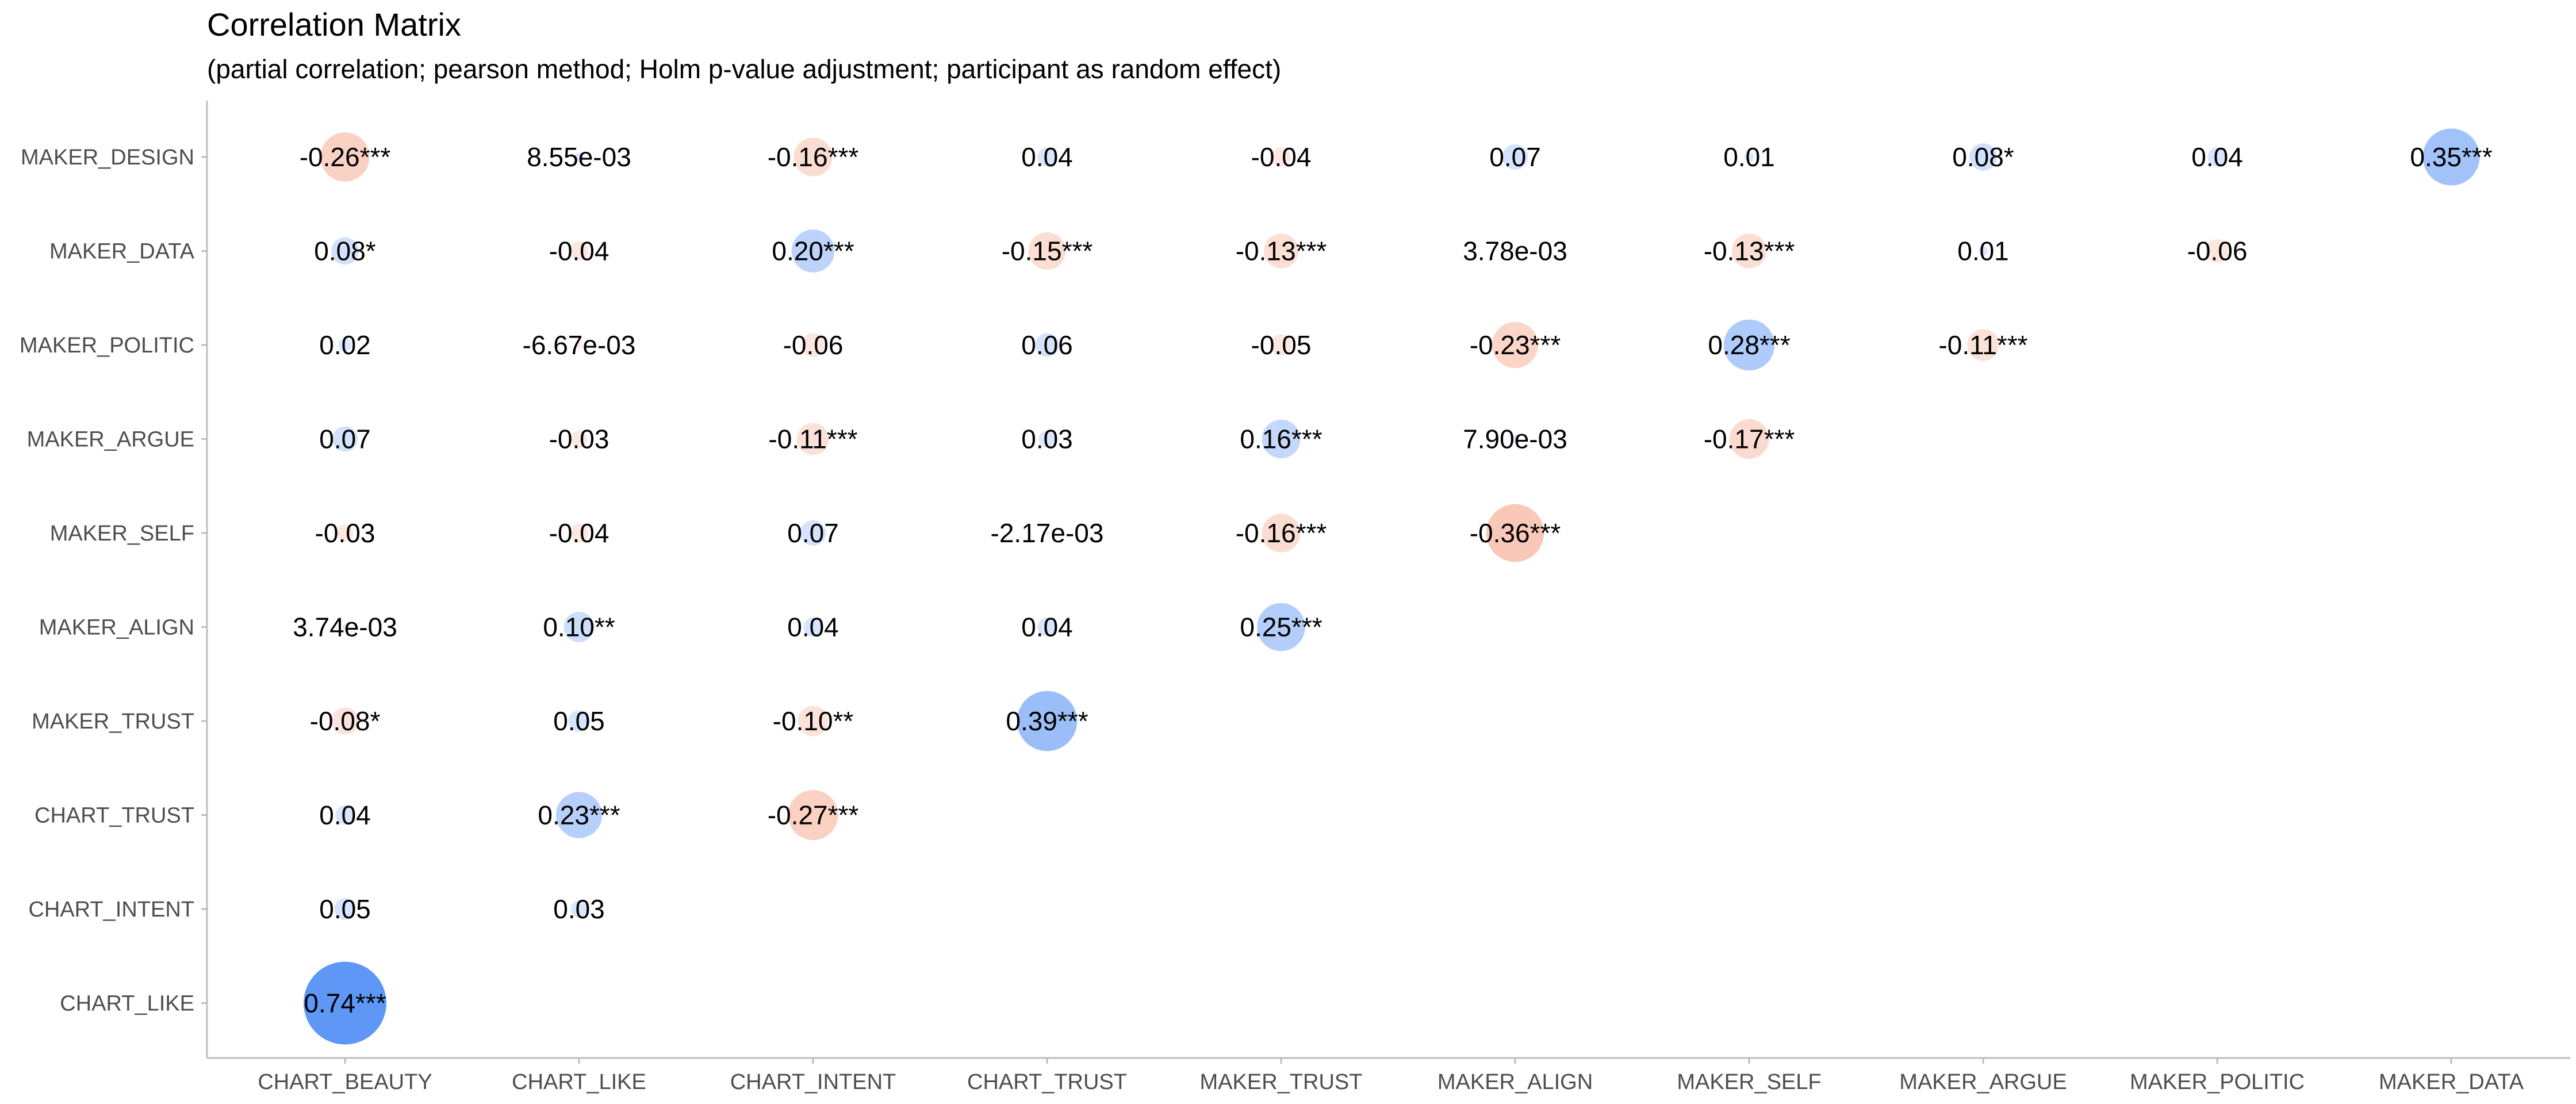 The height and width of the screenshot is (1104, 2576). I want to click on cell-circle-maker-argue-maker-design, so click(1983, 157).